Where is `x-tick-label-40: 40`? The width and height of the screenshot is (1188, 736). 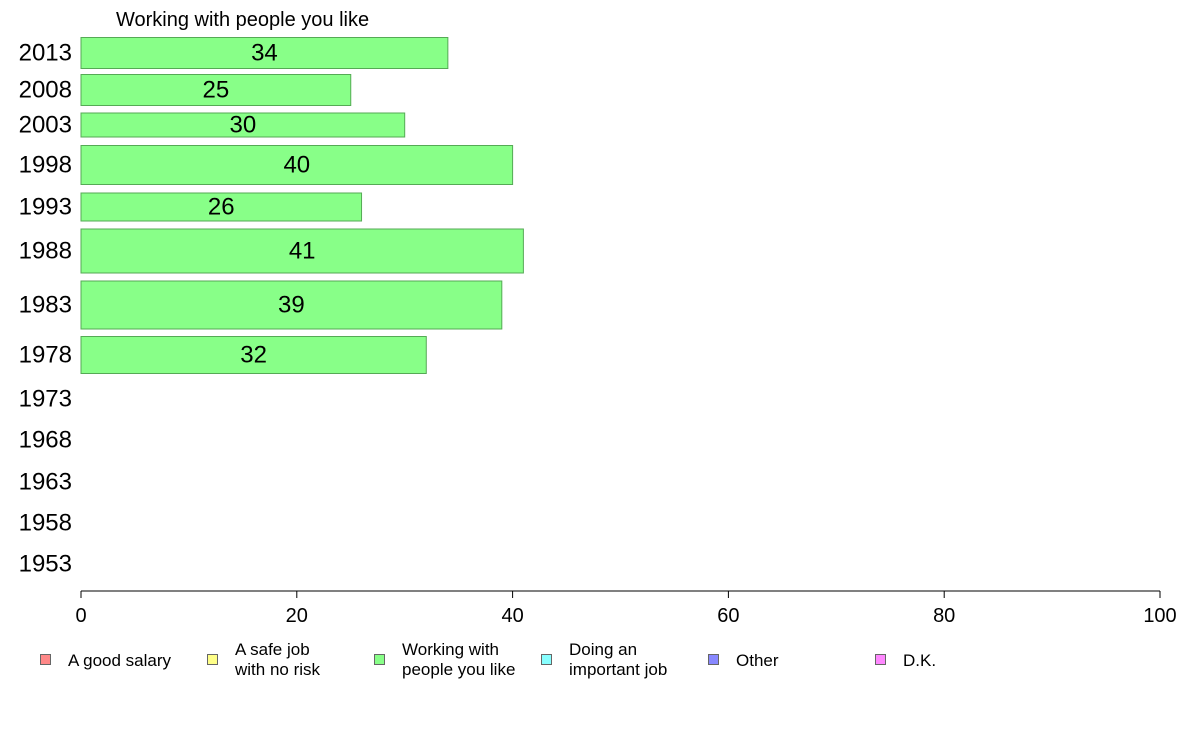 x-tick-label-40: 40 is located at coordinates (512, 616).